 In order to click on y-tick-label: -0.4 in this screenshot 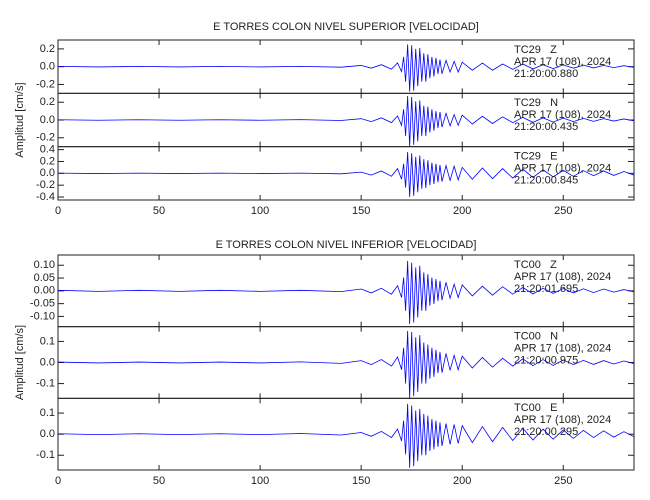, I will do `click(45, 197)`.